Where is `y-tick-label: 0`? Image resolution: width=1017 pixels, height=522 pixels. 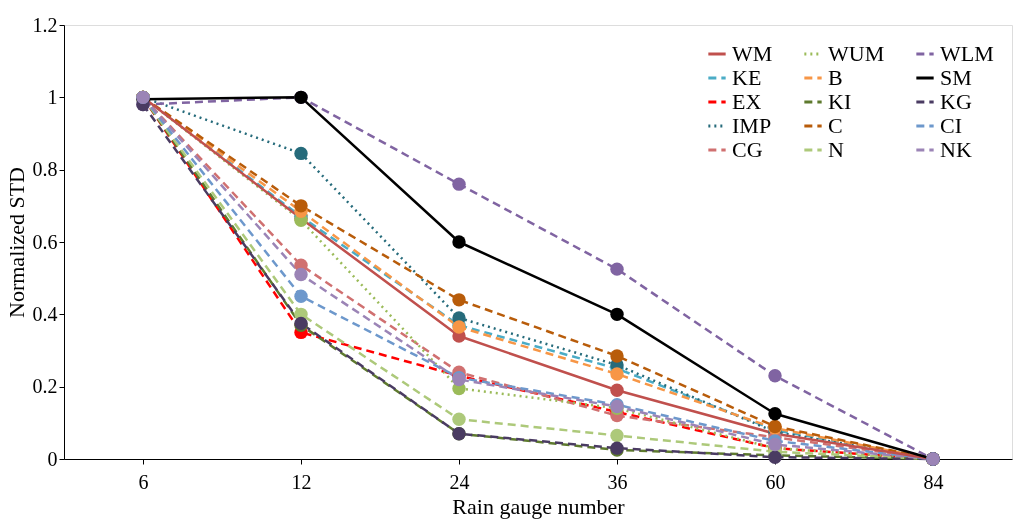
y-tick-label: 0 is located at coordinates (52, 458).